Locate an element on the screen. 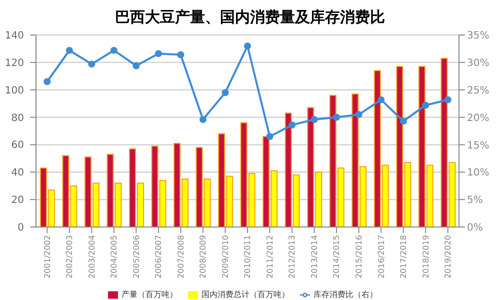 This screenshot has height=300, width=500. x-tick-label: 2011/2012 is located at coordinates (269, 256).